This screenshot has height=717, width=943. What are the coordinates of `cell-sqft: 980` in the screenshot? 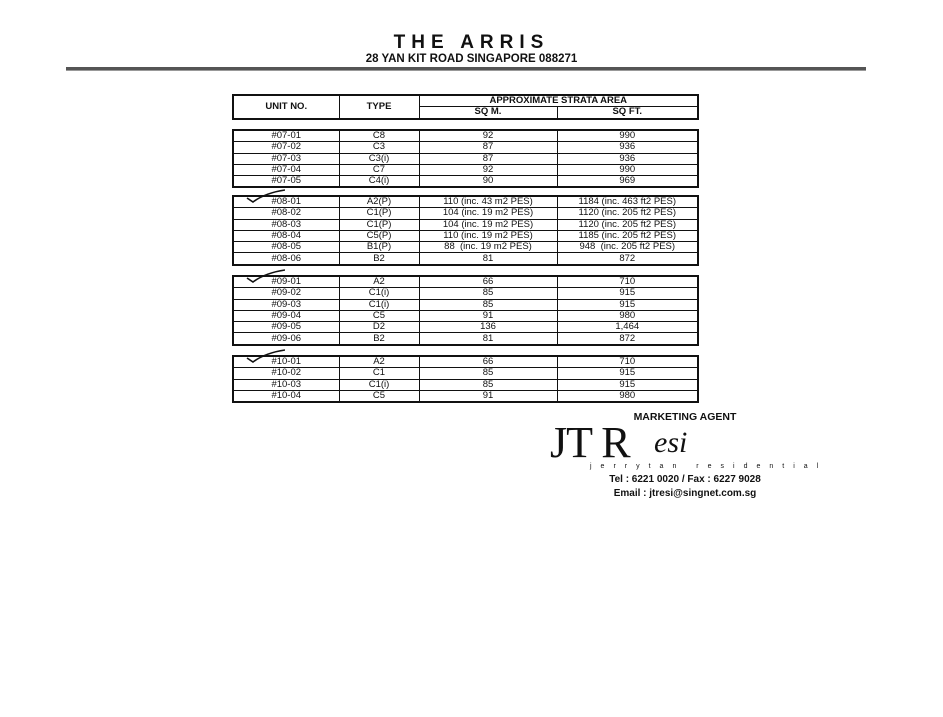 It's located at (627, 316).